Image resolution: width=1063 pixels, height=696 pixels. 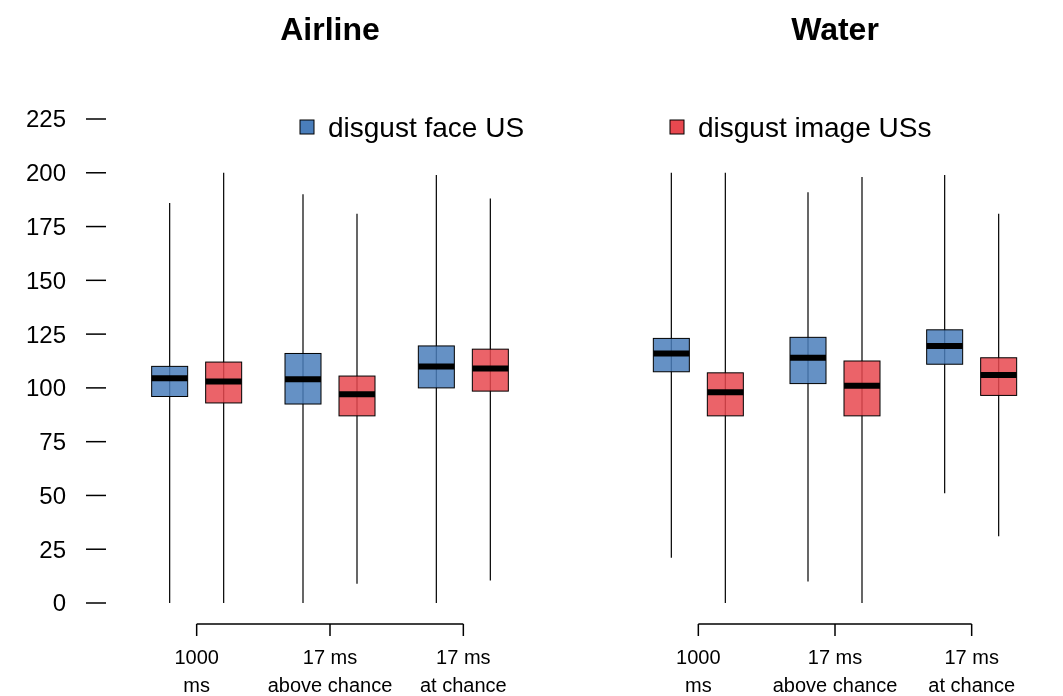 What do you see at coordinates (835, 29) in the screenshot?
I see `chart-title: Water` at bounding box center [835, 29].